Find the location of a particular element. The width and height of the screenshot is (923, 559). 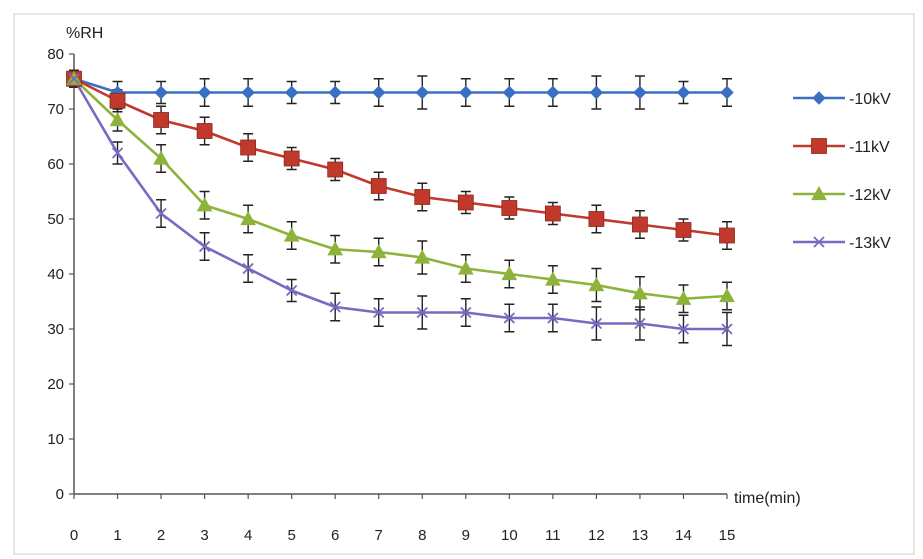

series-line-10kV is located at coordinates (400, 85).